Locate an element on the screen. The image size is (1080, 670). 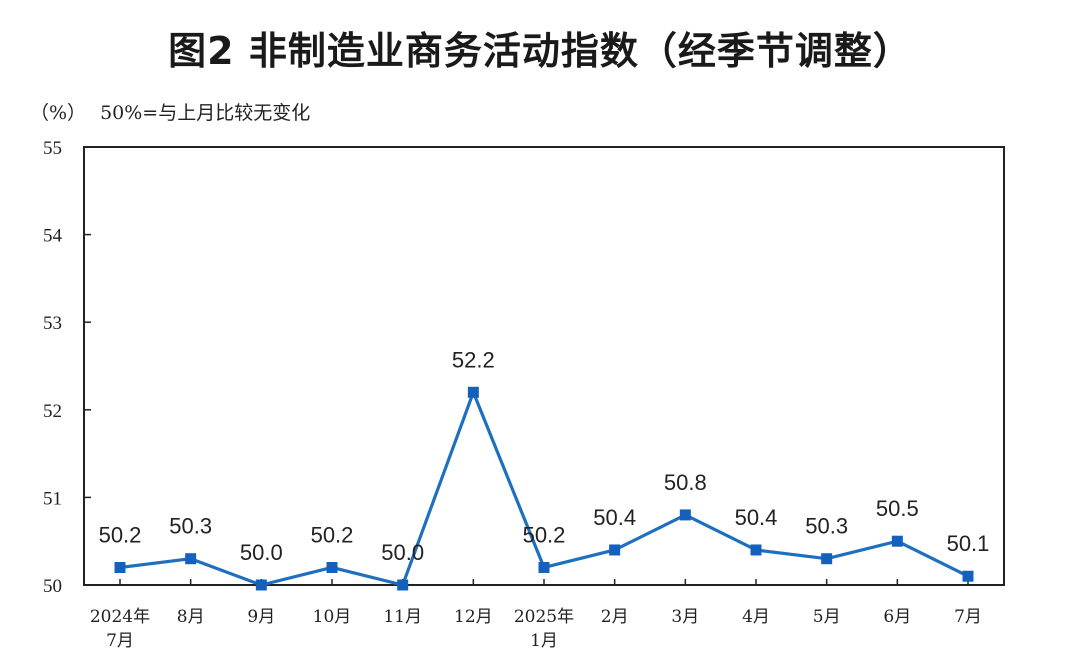
x-tick-label: 2025年 is located at coordinates (544, 617).